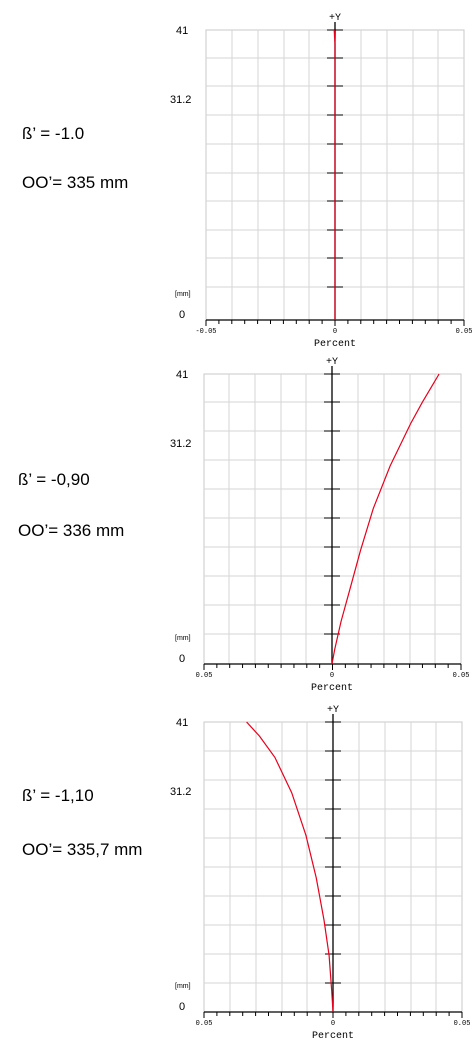 The image size is (473, 1044). Describe the element at coordinates (205, 332) in the screenshot. I see `x-tick-label: -0.05` at that location.